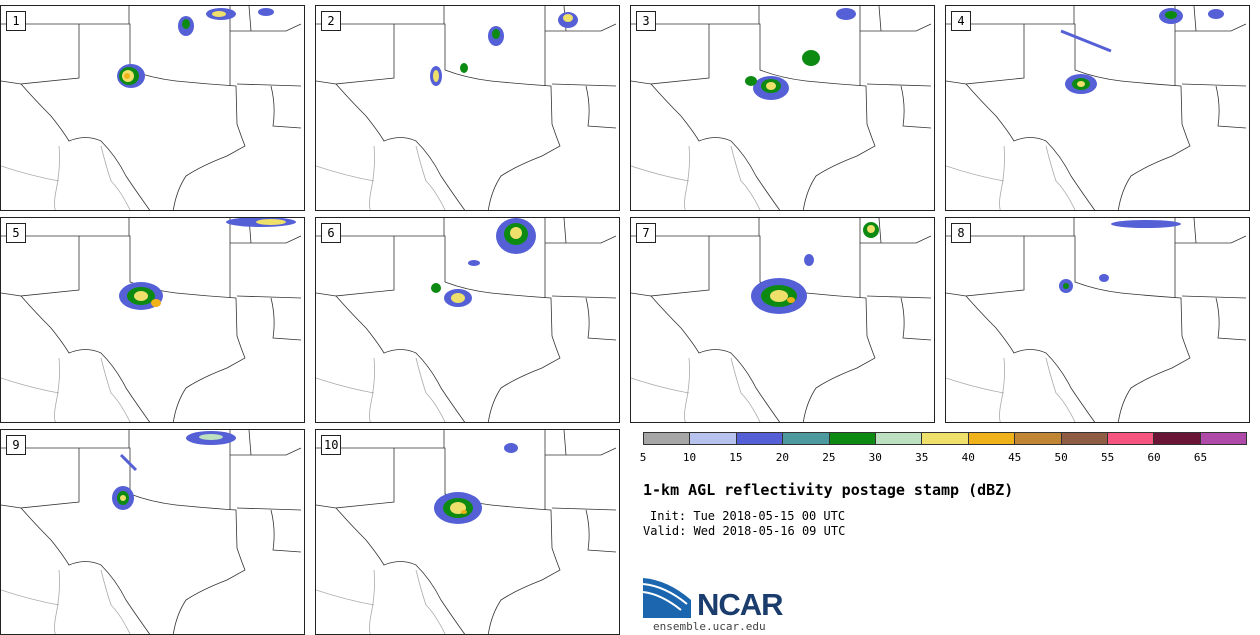  I want to click on panel-number: 7, so click(646, 233).